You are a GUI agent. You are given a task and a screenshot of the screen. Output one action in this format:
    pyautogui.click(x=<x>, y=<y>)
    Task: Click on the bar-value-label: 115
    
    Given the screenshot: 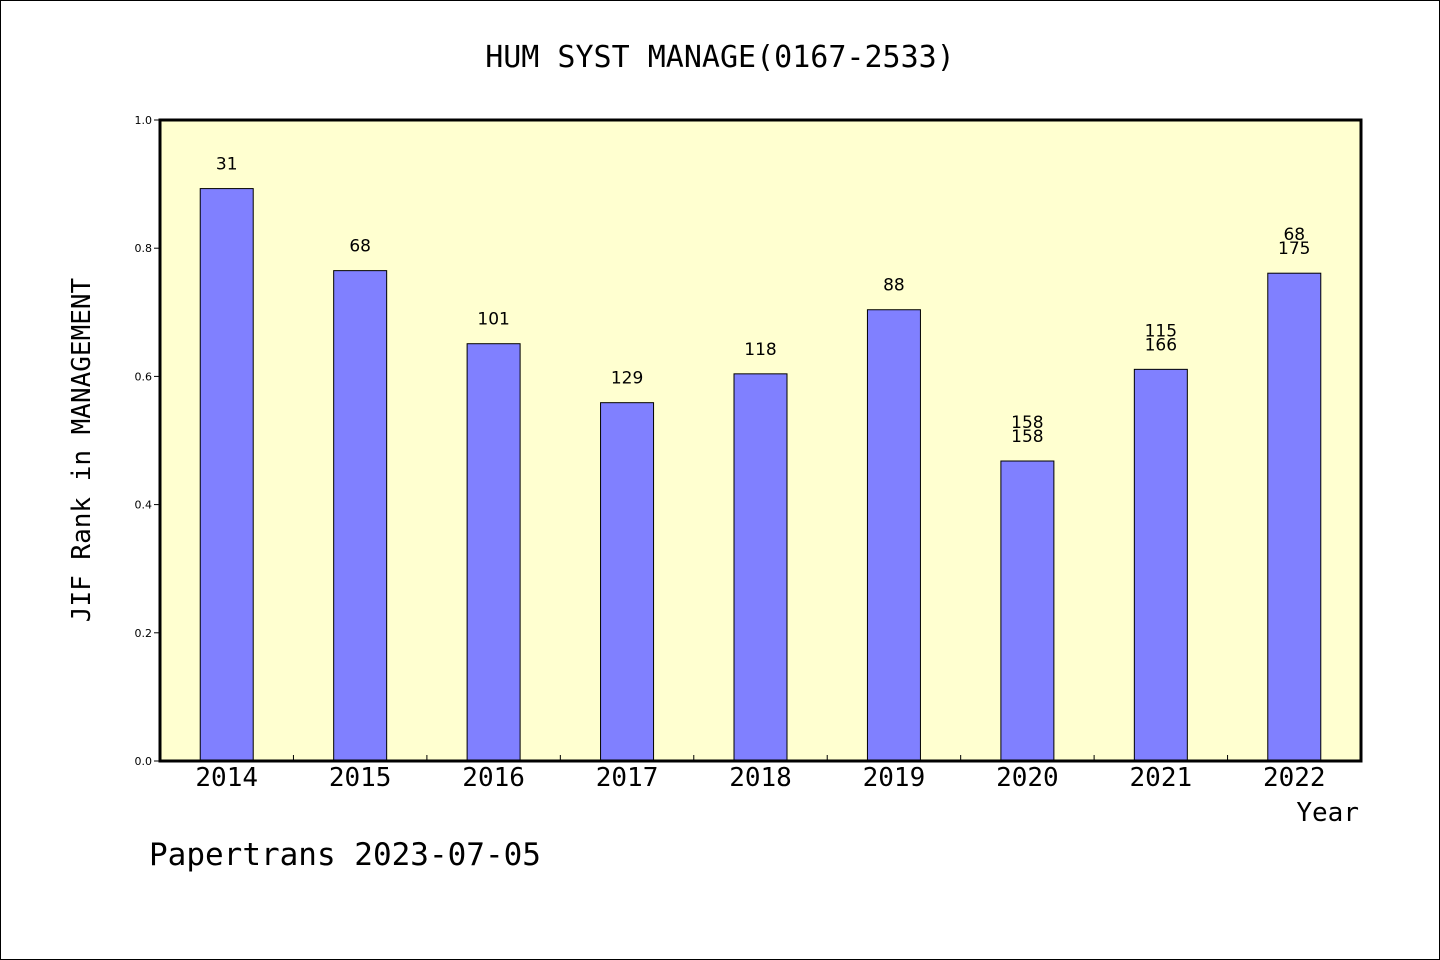 What is the action you would take?
    pyautogui.click(x=1161, y=331)
    